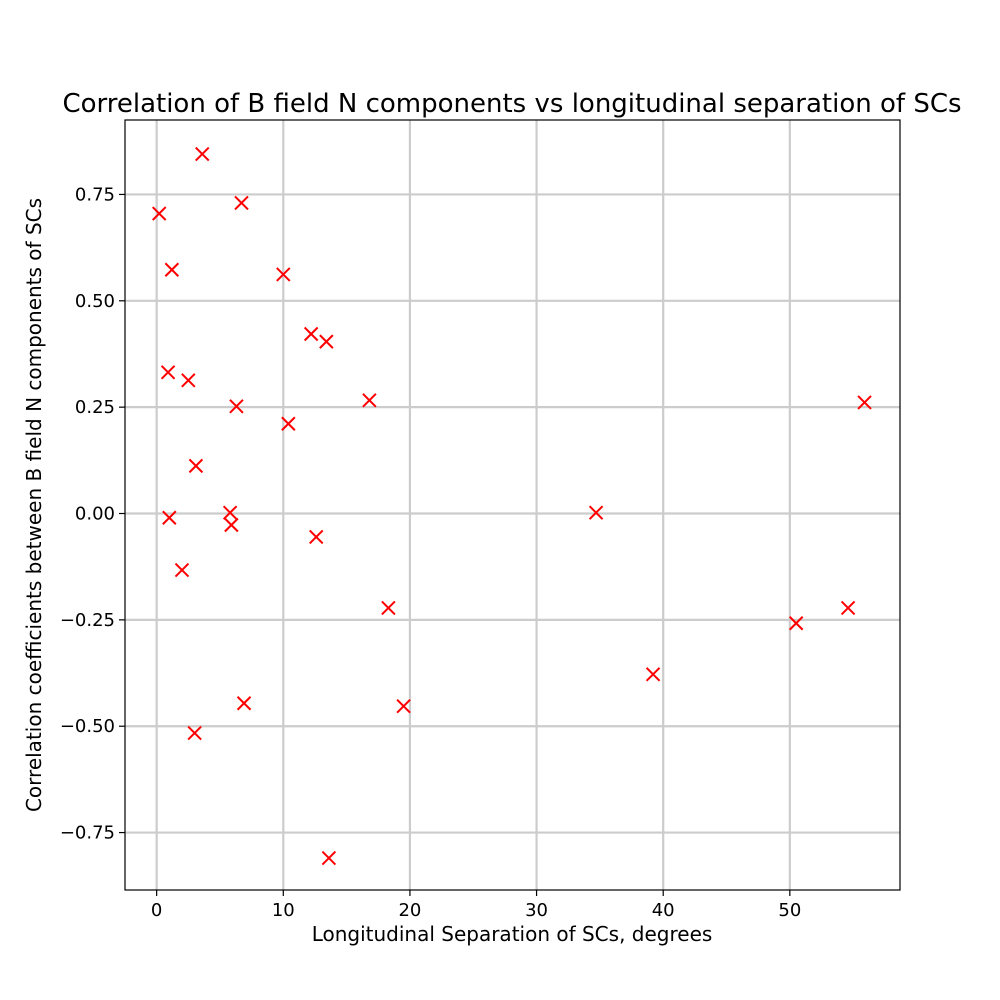 The image size is (1000, 1000). Describe the element at coordinates (789, 910) in the screenshot. I see `x-tick-label: 50` at that location.